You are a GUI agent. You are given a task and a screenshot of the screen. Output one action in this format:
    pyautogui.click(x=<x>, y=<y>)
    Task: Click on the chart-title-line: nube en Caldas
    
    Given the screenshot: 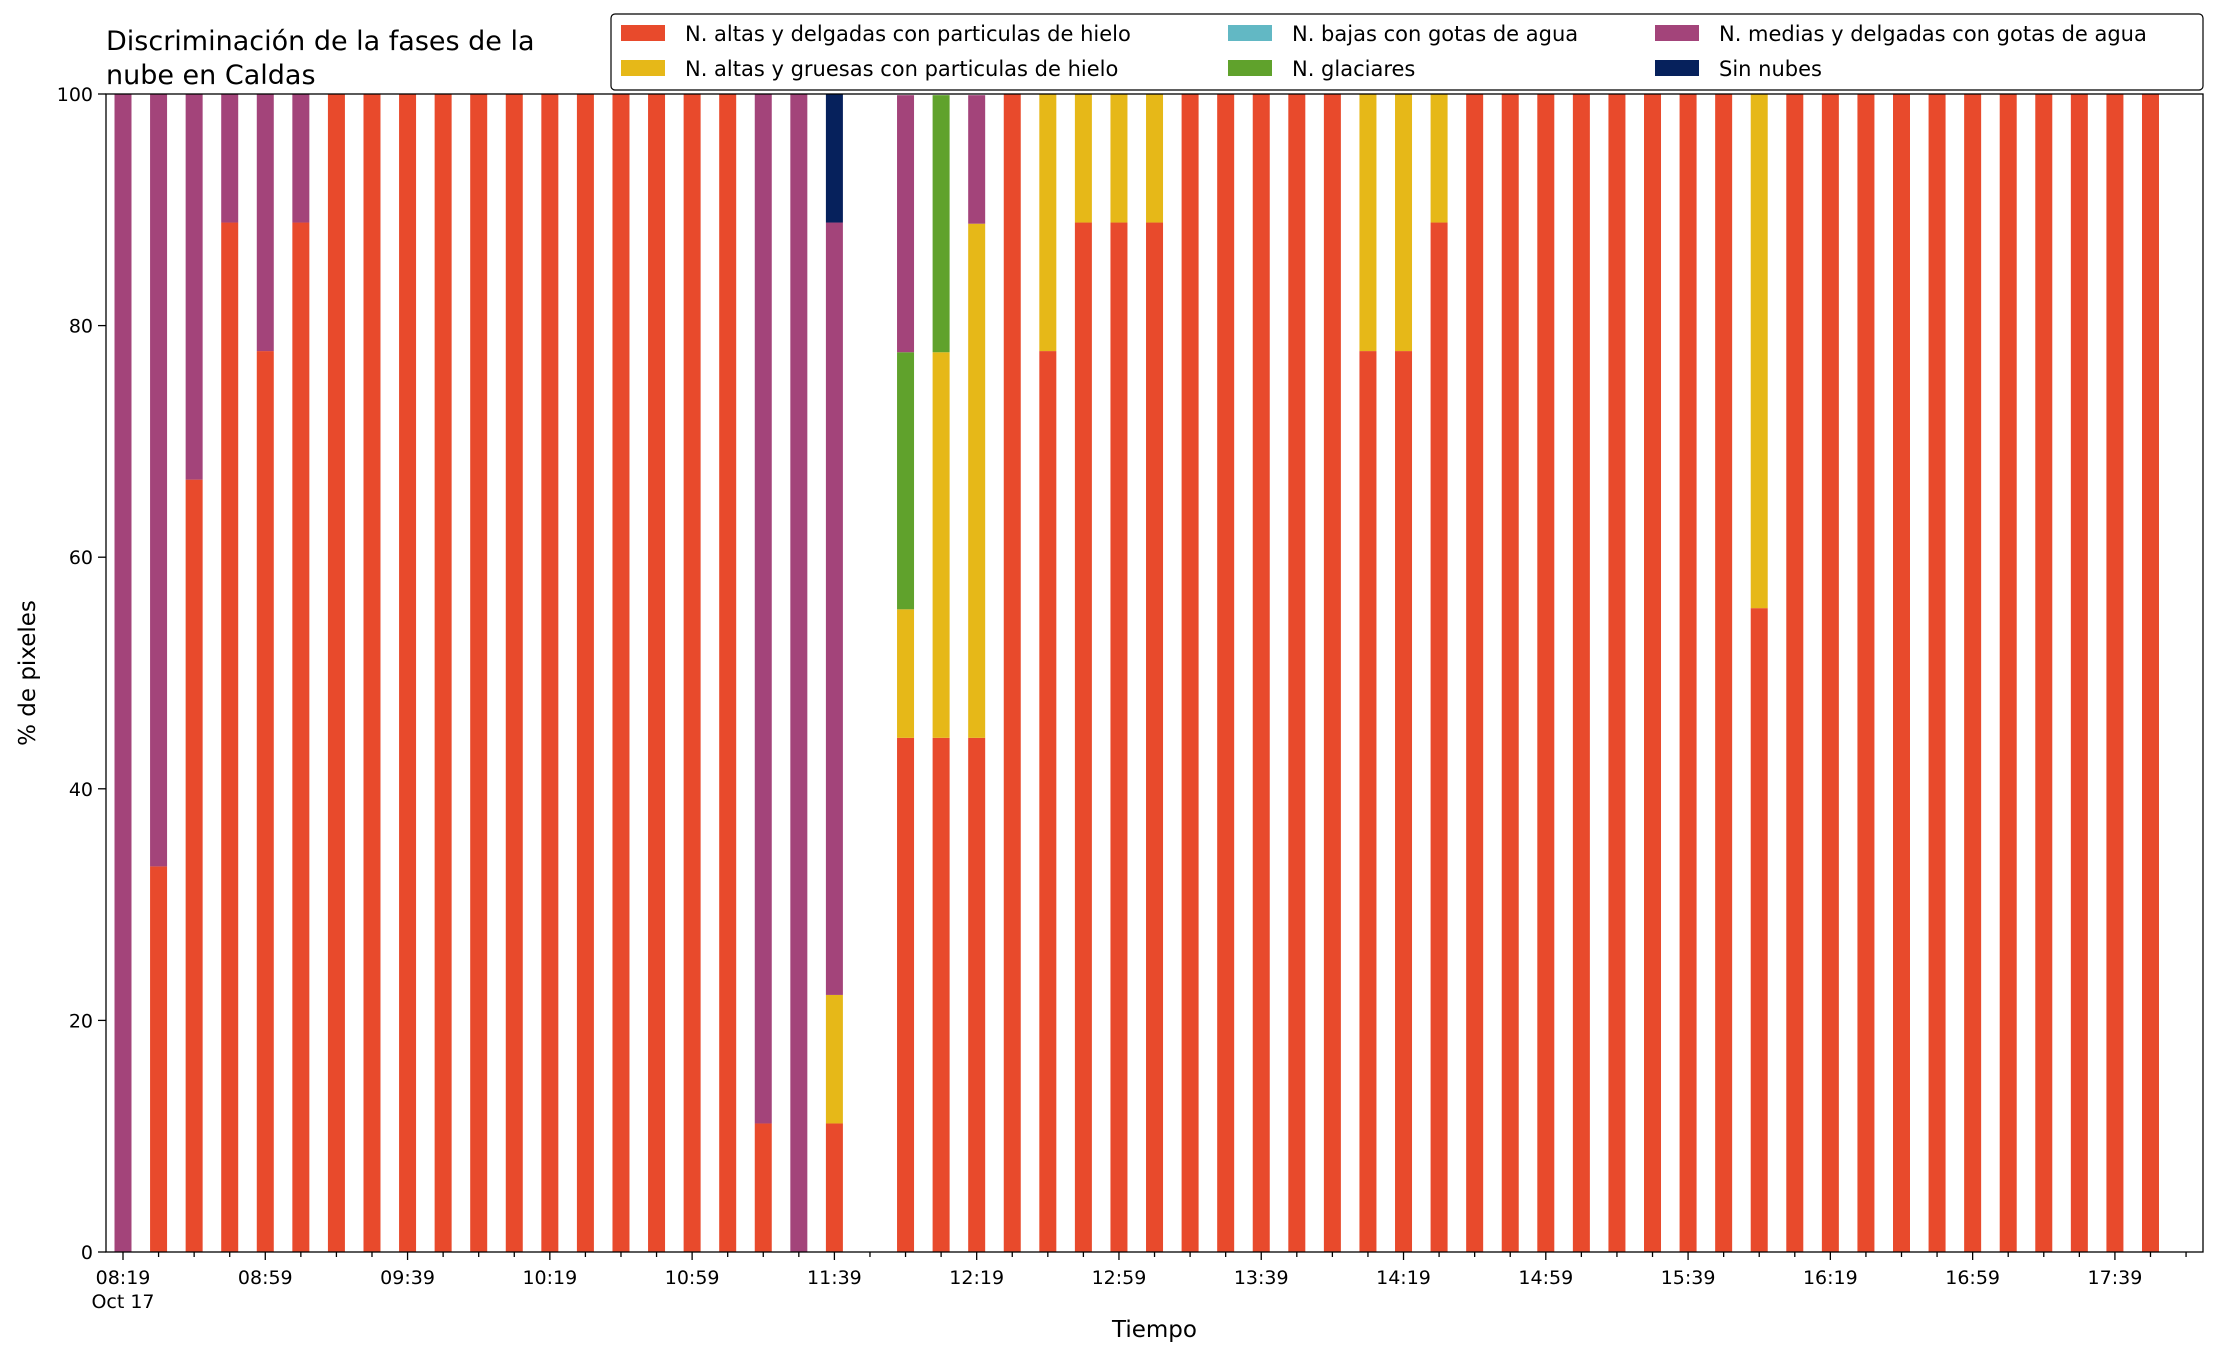 What is the action you would take?
    pyautogui.click(x=211, y=75)
    